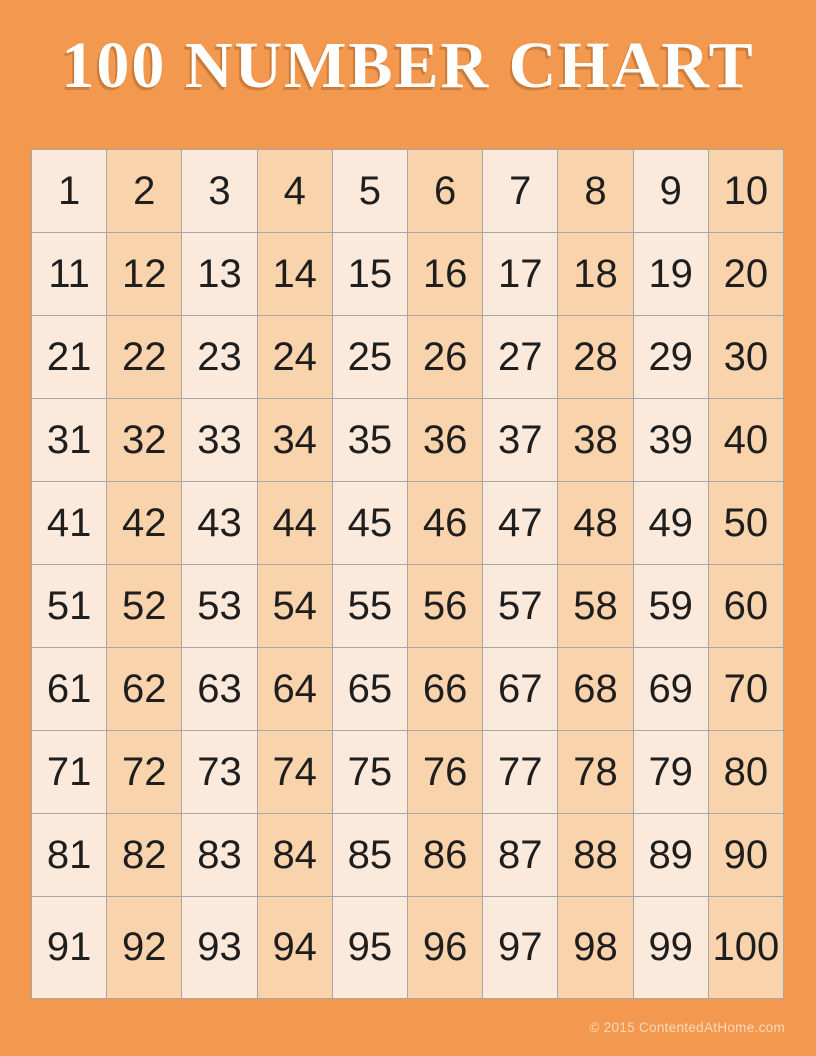 This screenshot has height=1056, width=816. I want to click on grid-cell-84: 84, so click(294, 855).